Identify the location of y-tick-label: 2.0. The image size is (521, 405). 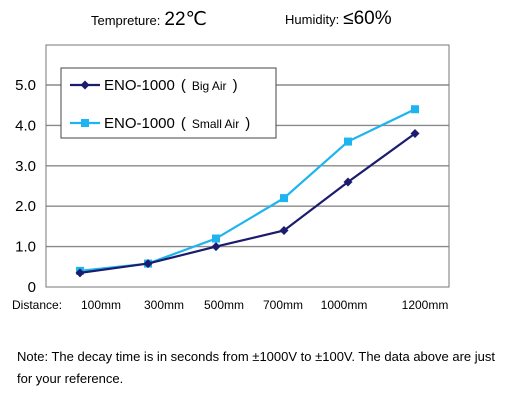
(25, 206).